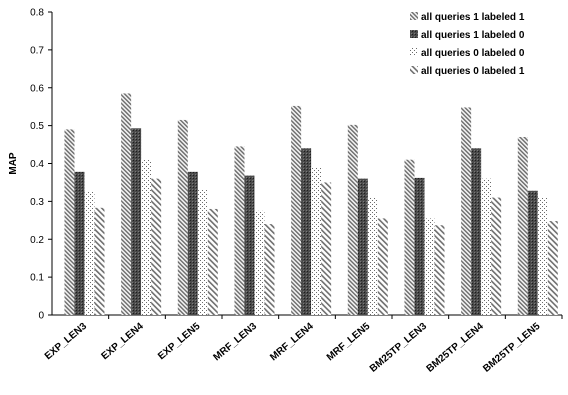 The width and height of the screenshot is (568, 395). I want to click on category-label: BM25TP_LEN4, so click(455, 348).